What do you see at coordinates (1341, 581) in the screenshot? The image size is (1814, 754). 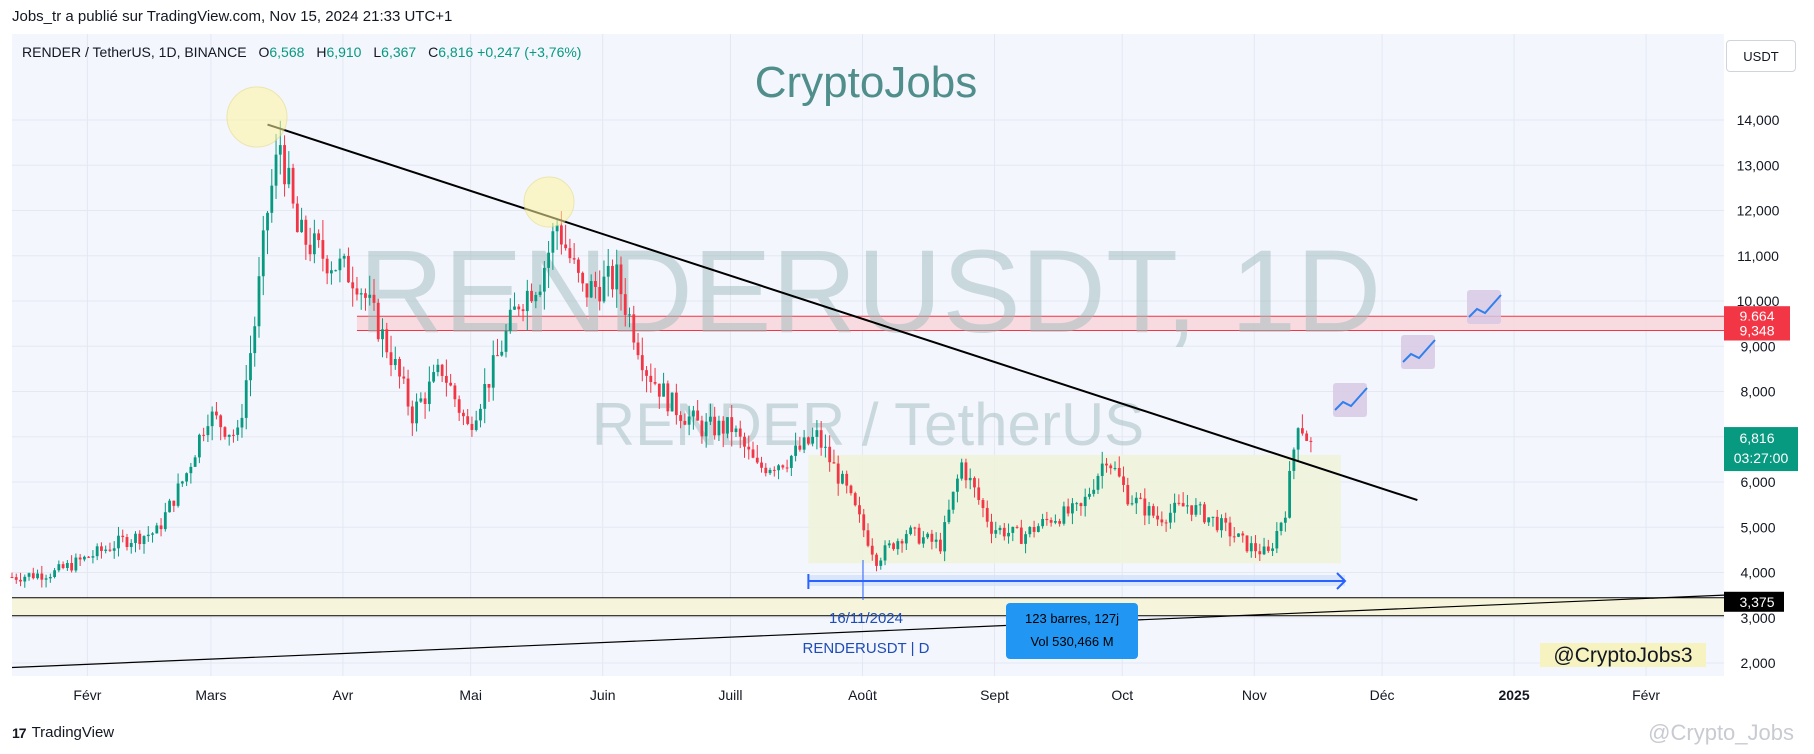 I see `measure-arrowhead` at bounding box center [1341, 581].